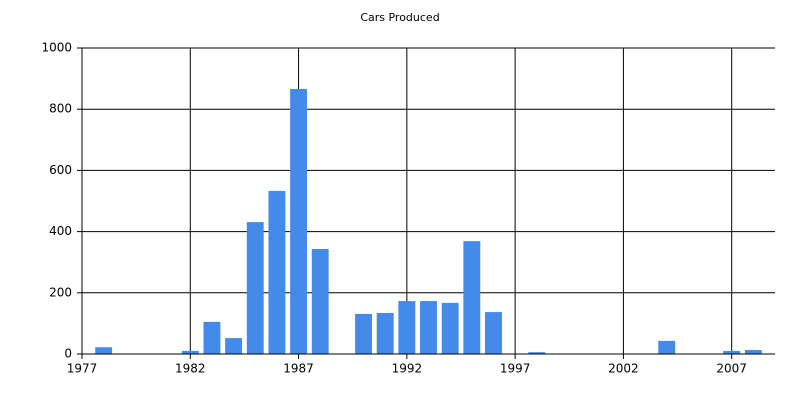 This screenshot has height=400, width=800. I want to click on x-tick-label: 1977, so click(82, 369).